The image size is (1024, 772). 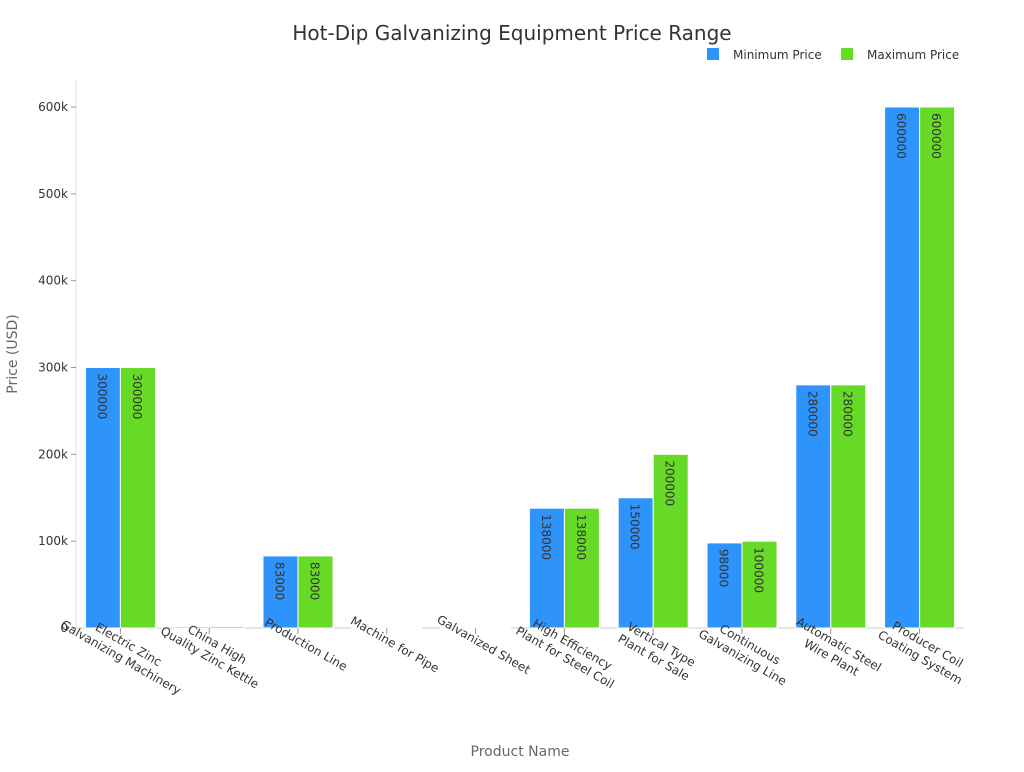 What do you see at coordinates (759, 570) in the screenshot?
I see `data-label: 100000` at bounding box center [759, 570].